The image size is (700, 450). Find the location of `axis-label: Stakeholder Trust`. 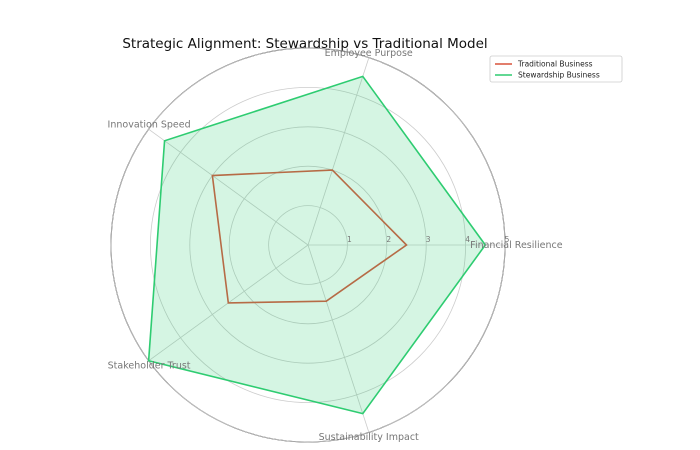

axis-label: Stakeholder Trust is located at coordinates (149, 365).